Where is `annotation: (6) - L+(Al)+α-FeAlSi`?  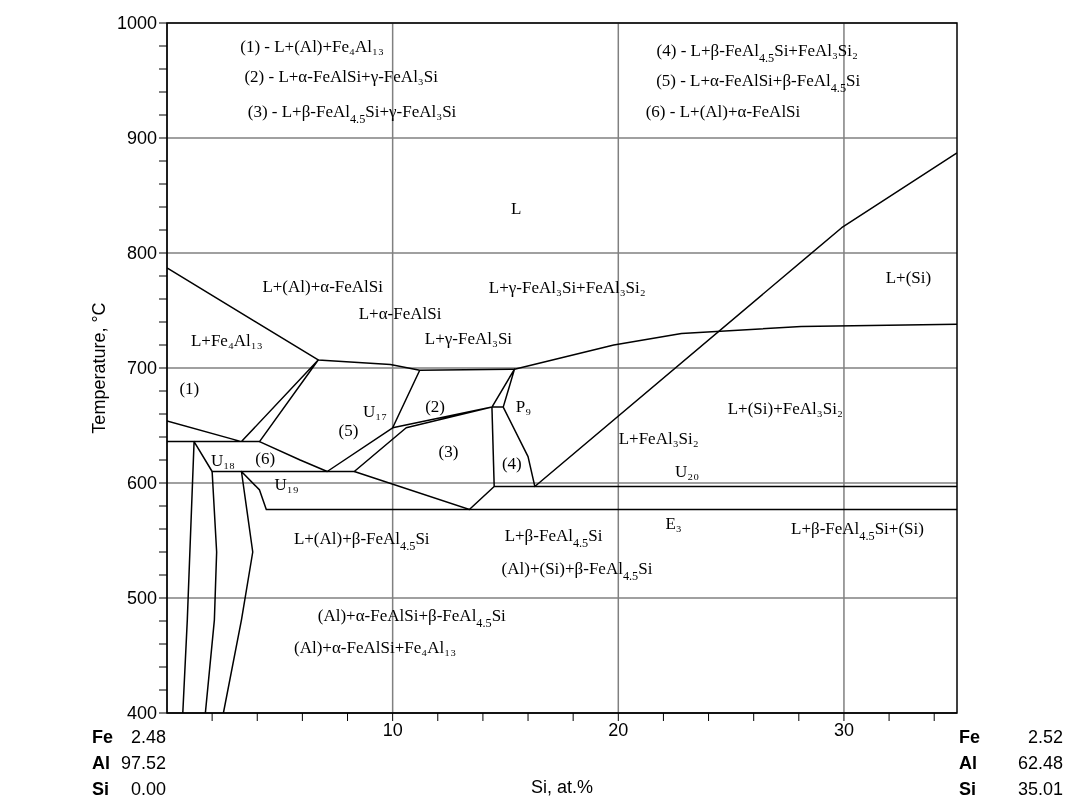
annotation: (6) - L+(Al)+α-FeAlSi is located at coordinates (723, 111).